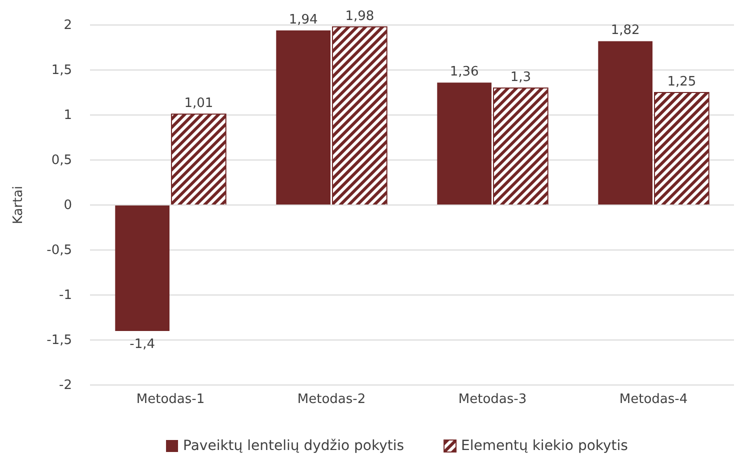  Describe the element at coordinates (61, 160) in the screenshot. I see `y-tick-label: 0,5` at that location.